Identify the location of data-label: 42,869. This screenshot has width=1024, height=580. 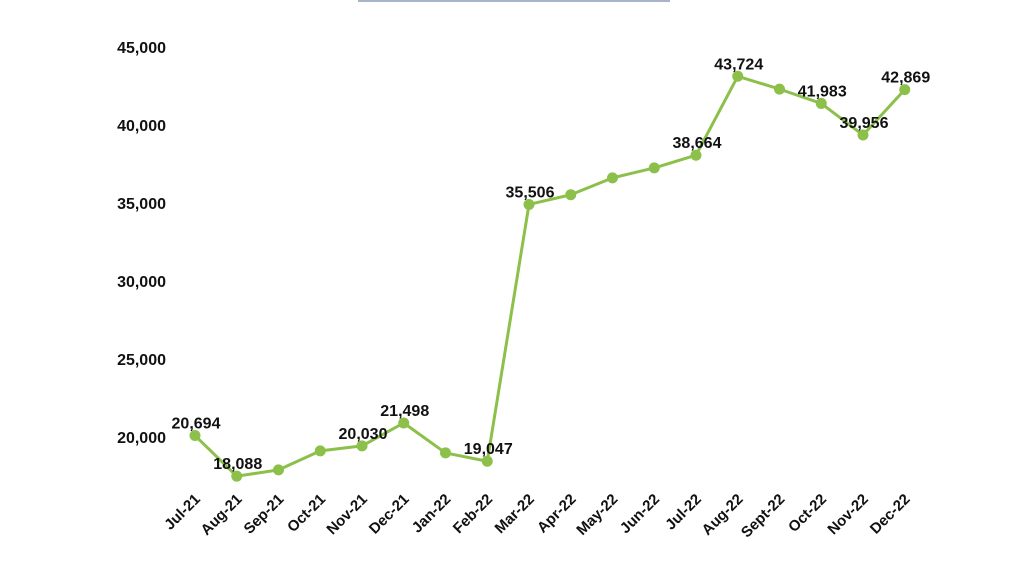
(905, 78).